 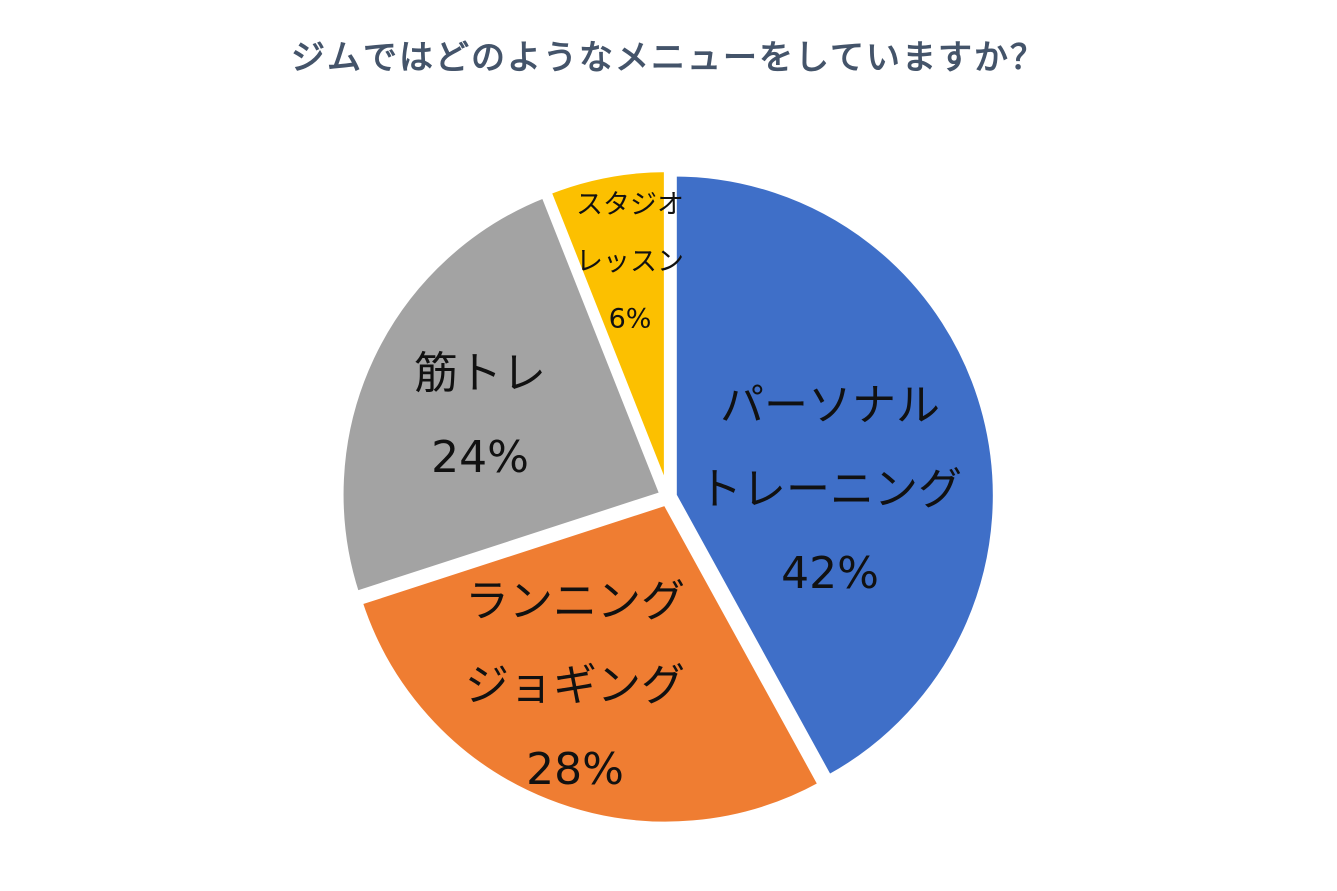 I want to click on slice-label: ランニング ジョギング 28%, so click(x=575, y=686).